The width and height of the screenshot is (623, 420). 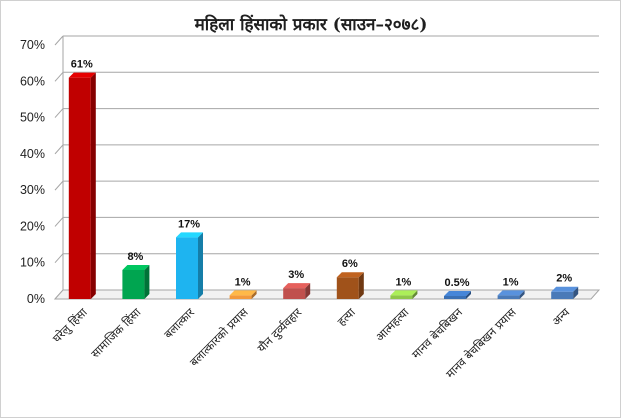 I want to click on y-axis-ticks: 0% 10% 20% 30% 40% 50% 60% 70%, so click(x=32, y=172).